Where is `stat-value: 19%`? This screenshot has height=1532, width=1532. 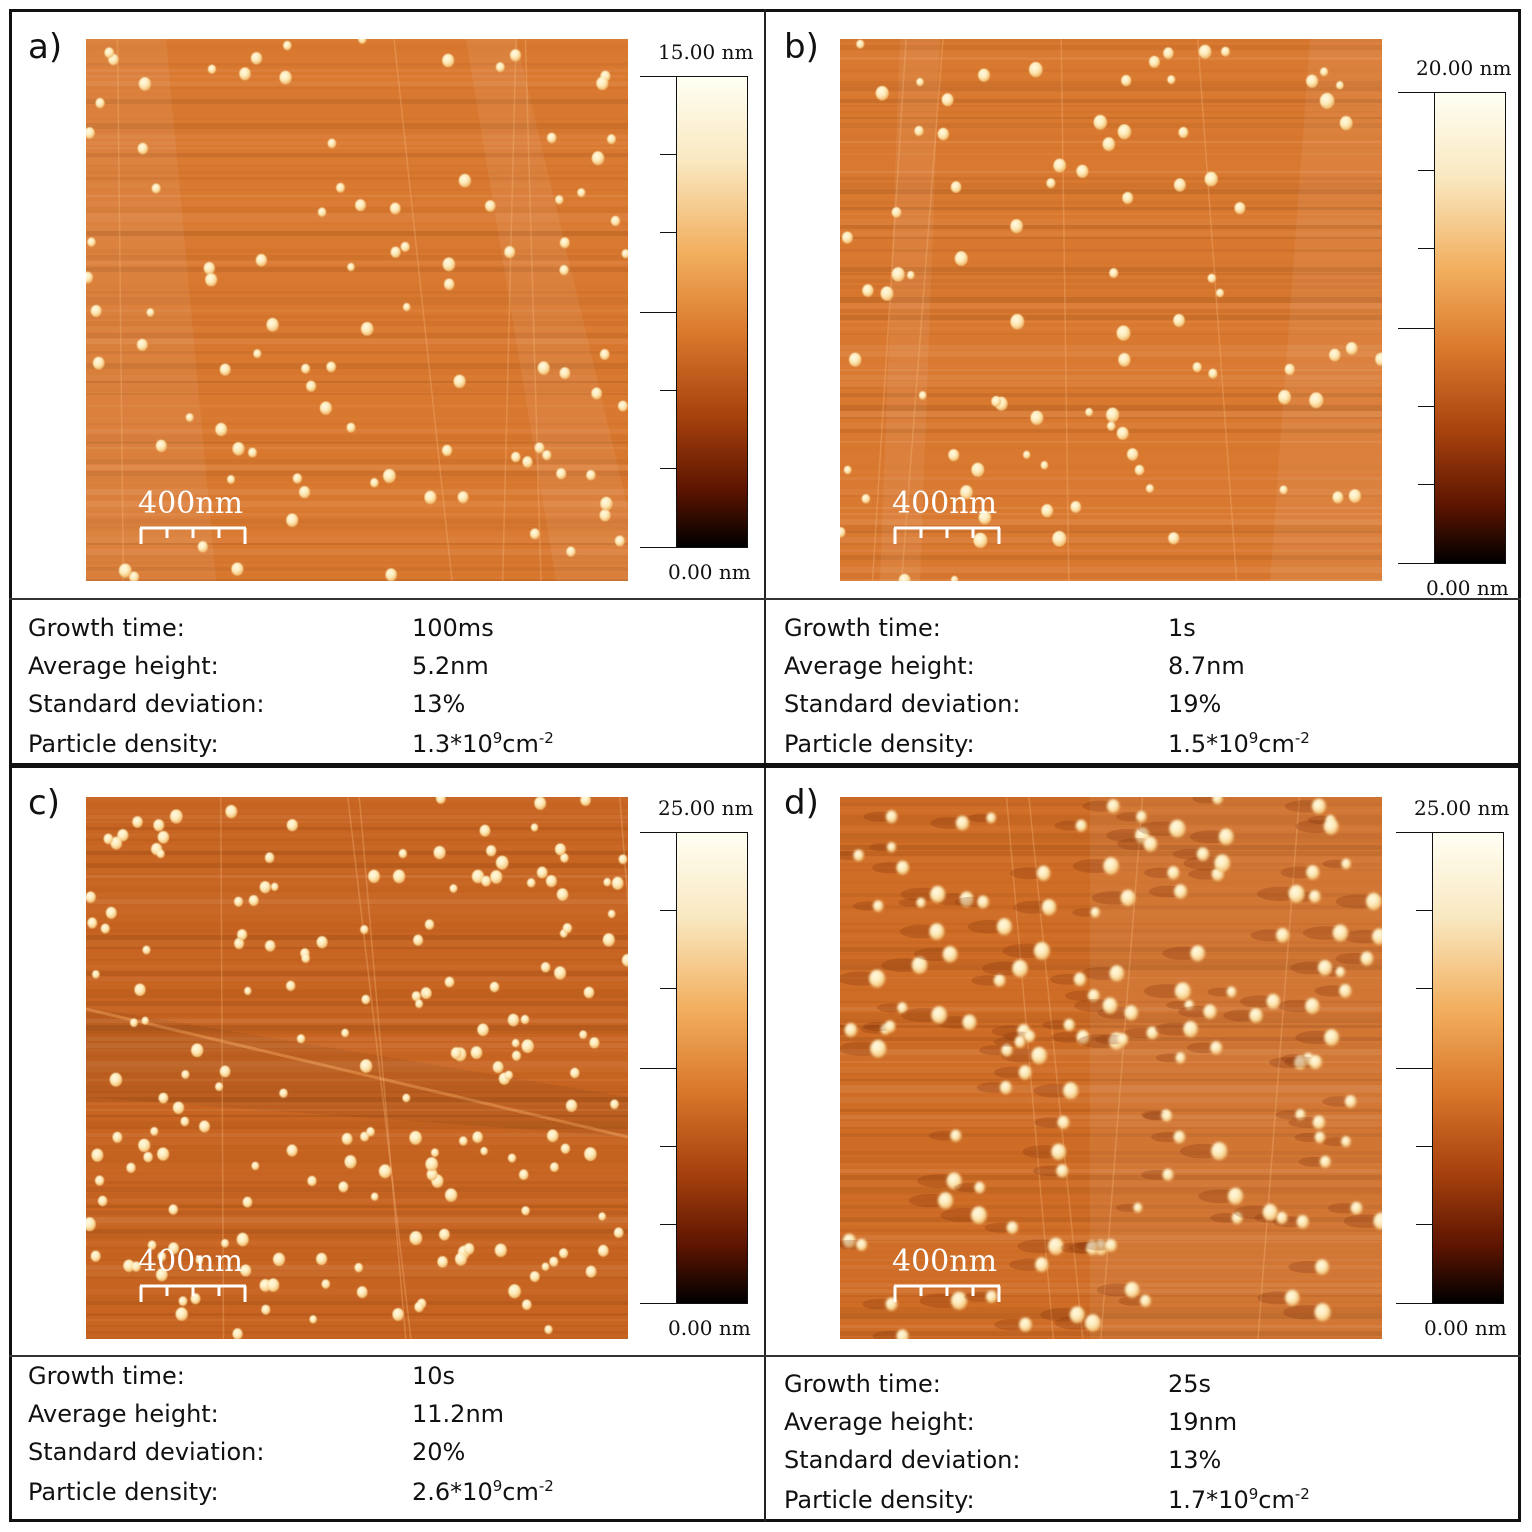
stat-value: 19% is located at coordinates (1195, 704).